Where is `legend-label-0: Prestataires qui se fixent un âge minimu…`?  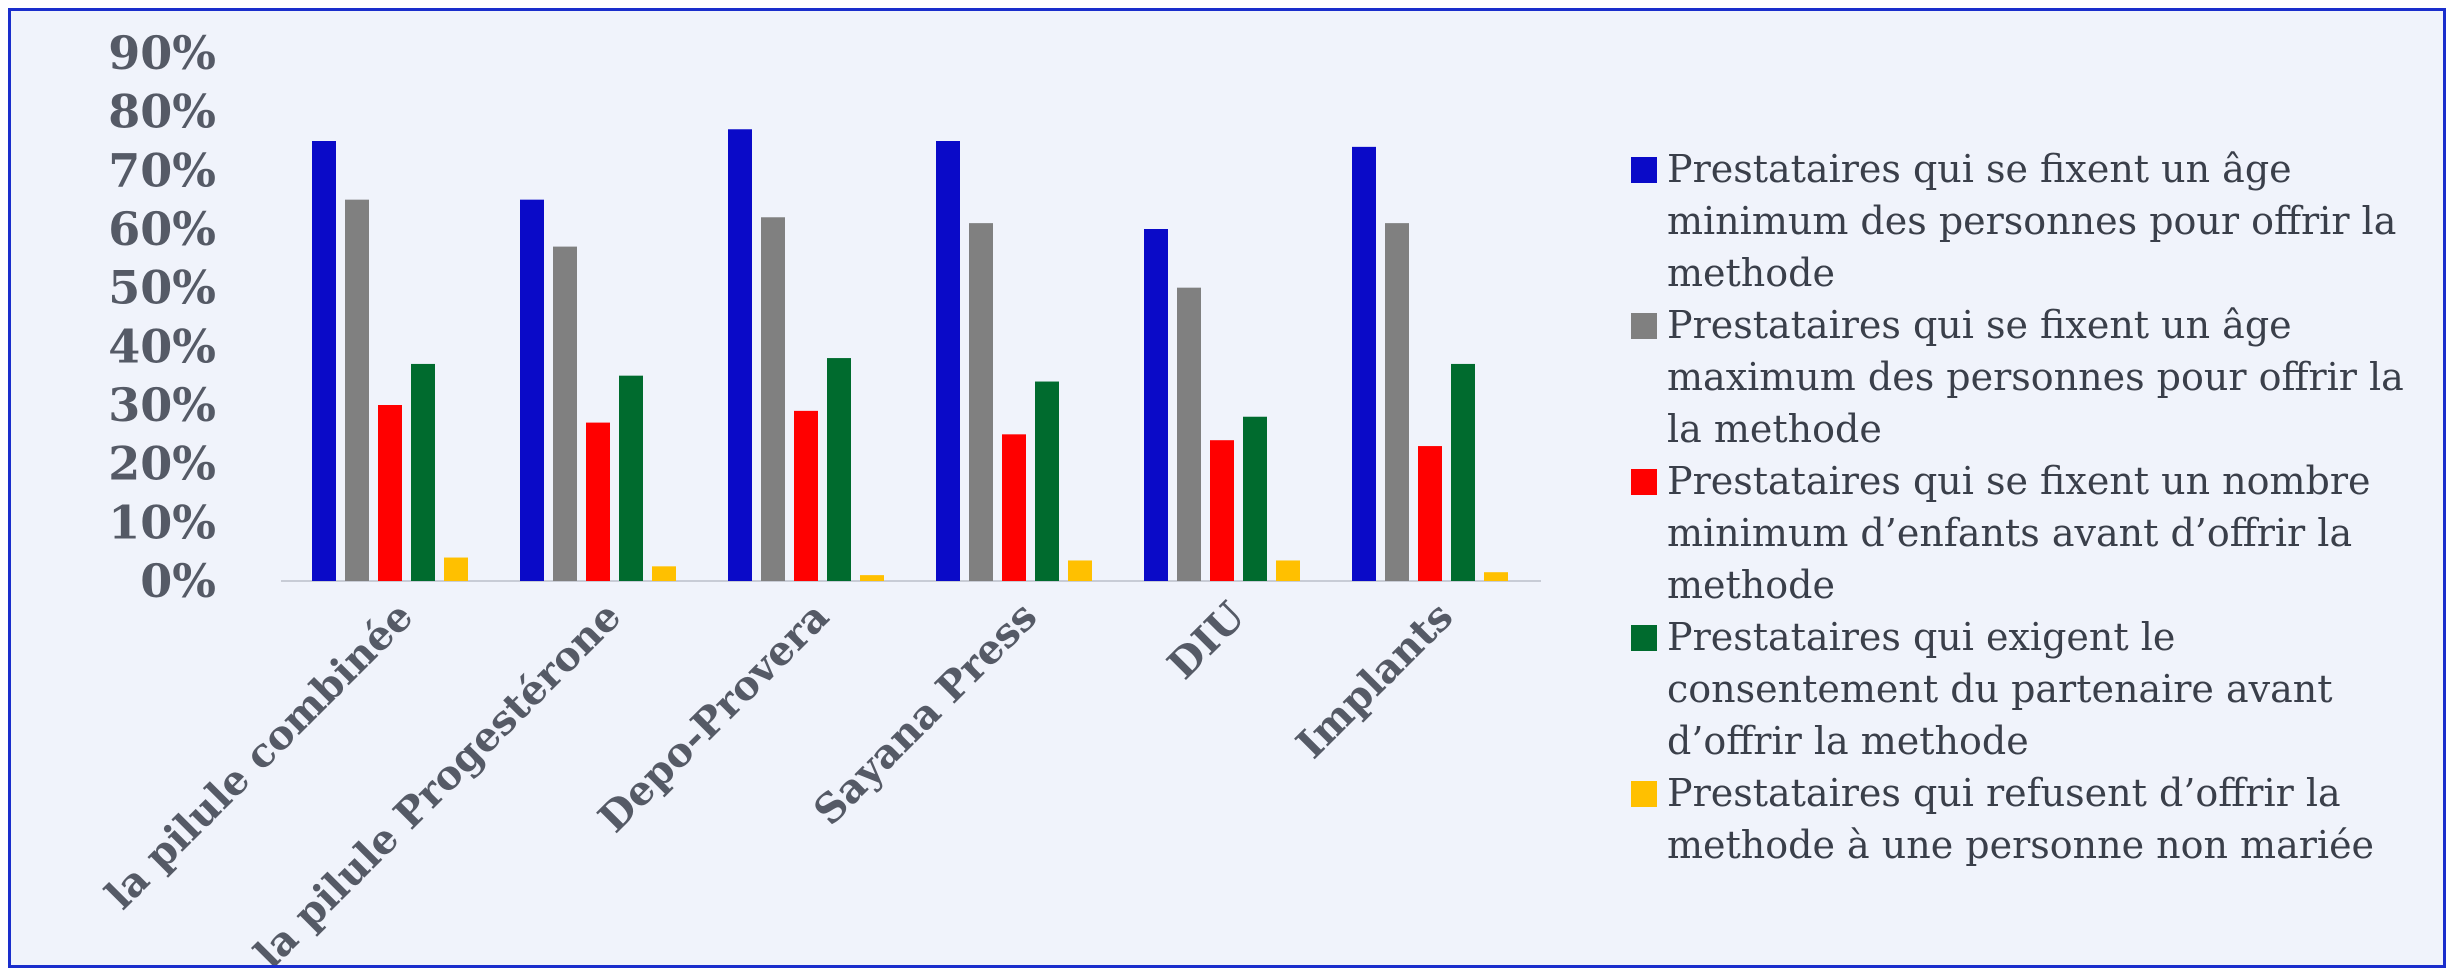 legend-label-0: Prestataires qui se fixent un âge minimu… is located at coordinates (2032, 221).